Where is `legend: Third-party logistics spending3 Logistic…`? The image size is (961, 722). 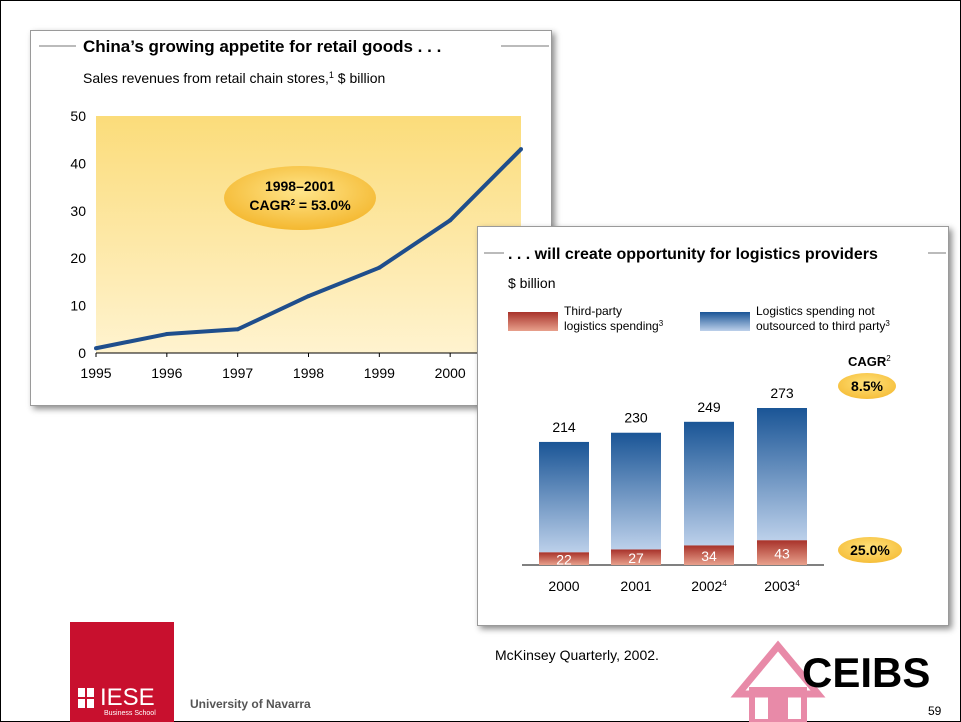 legend: Third-party logistics spending3 Logistic… is located at coordinates (699, 318).